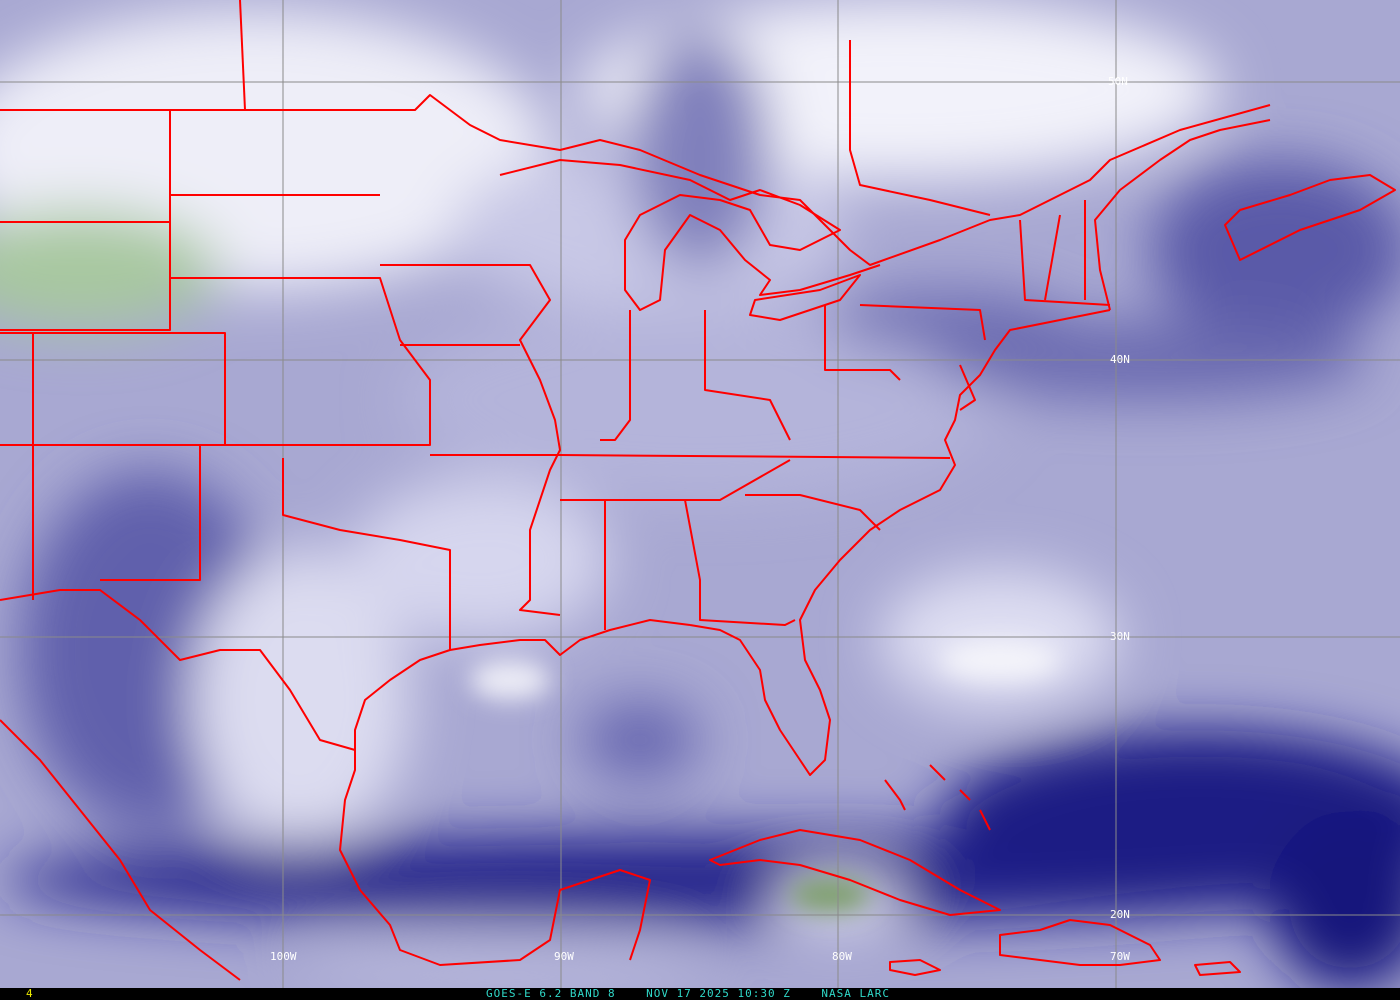 This screenshot has height=1000, width=1400. What do you see at coordinates (1120, 636) in the screenshot?
I see `lat-label-30n: 30N` at bounding box center [1120, 636].